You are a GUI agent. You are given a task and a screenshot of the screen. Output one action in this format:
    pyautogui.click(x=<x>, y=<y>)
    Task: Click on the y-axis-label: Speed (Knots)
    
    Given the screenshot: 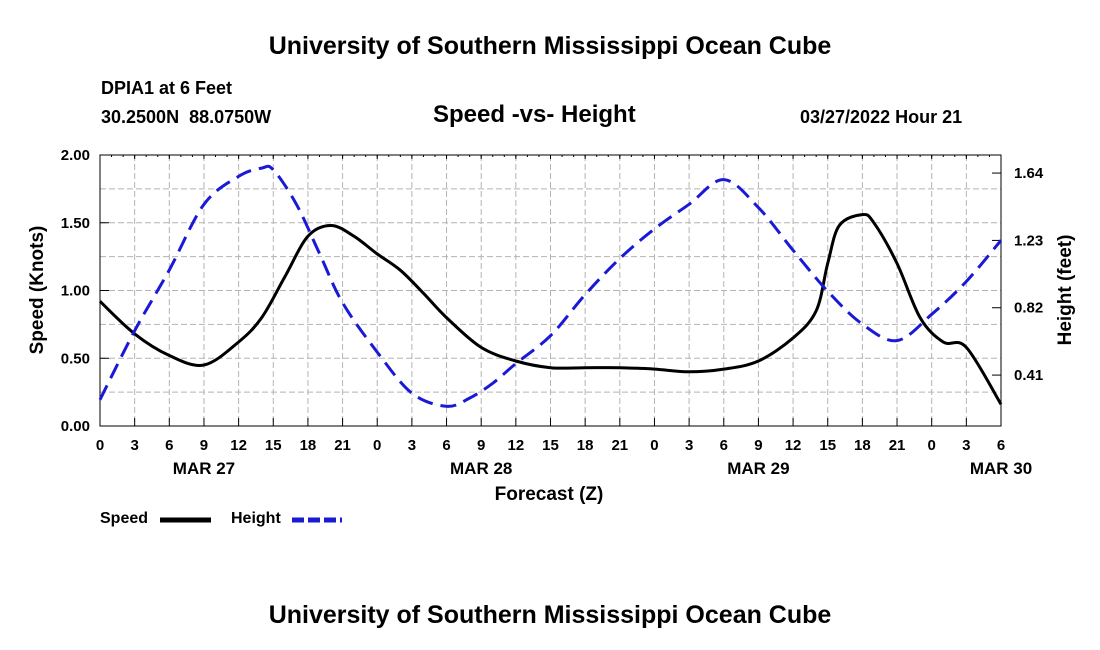 What is the action you would take?
    pyautogui.click(x=37, y=290)
    